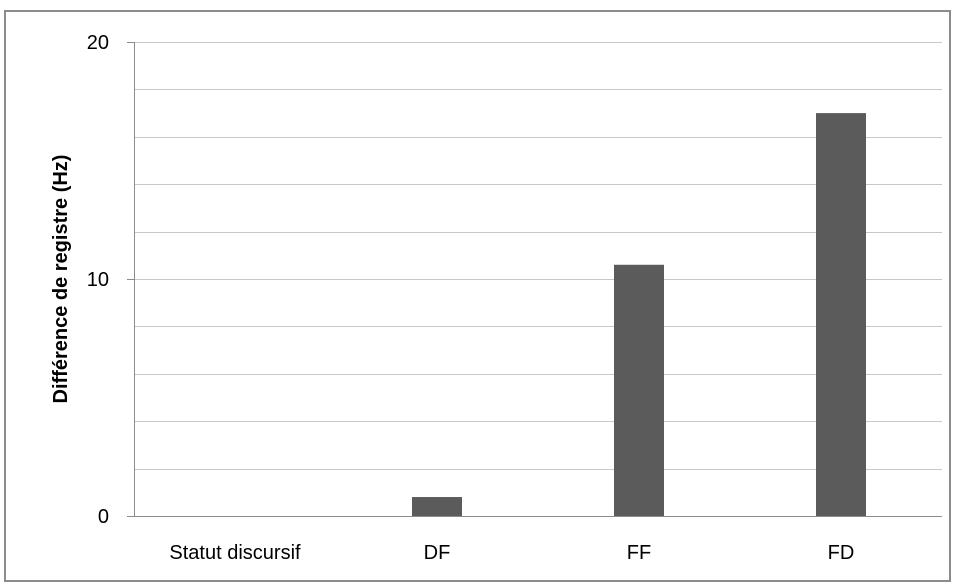 The width and height of the screenshot is (957, 582). Describe the element at coordinates (61, 279) in the screenshot. I see `y-axis-label: Différence de registre (Hz)` at that location.